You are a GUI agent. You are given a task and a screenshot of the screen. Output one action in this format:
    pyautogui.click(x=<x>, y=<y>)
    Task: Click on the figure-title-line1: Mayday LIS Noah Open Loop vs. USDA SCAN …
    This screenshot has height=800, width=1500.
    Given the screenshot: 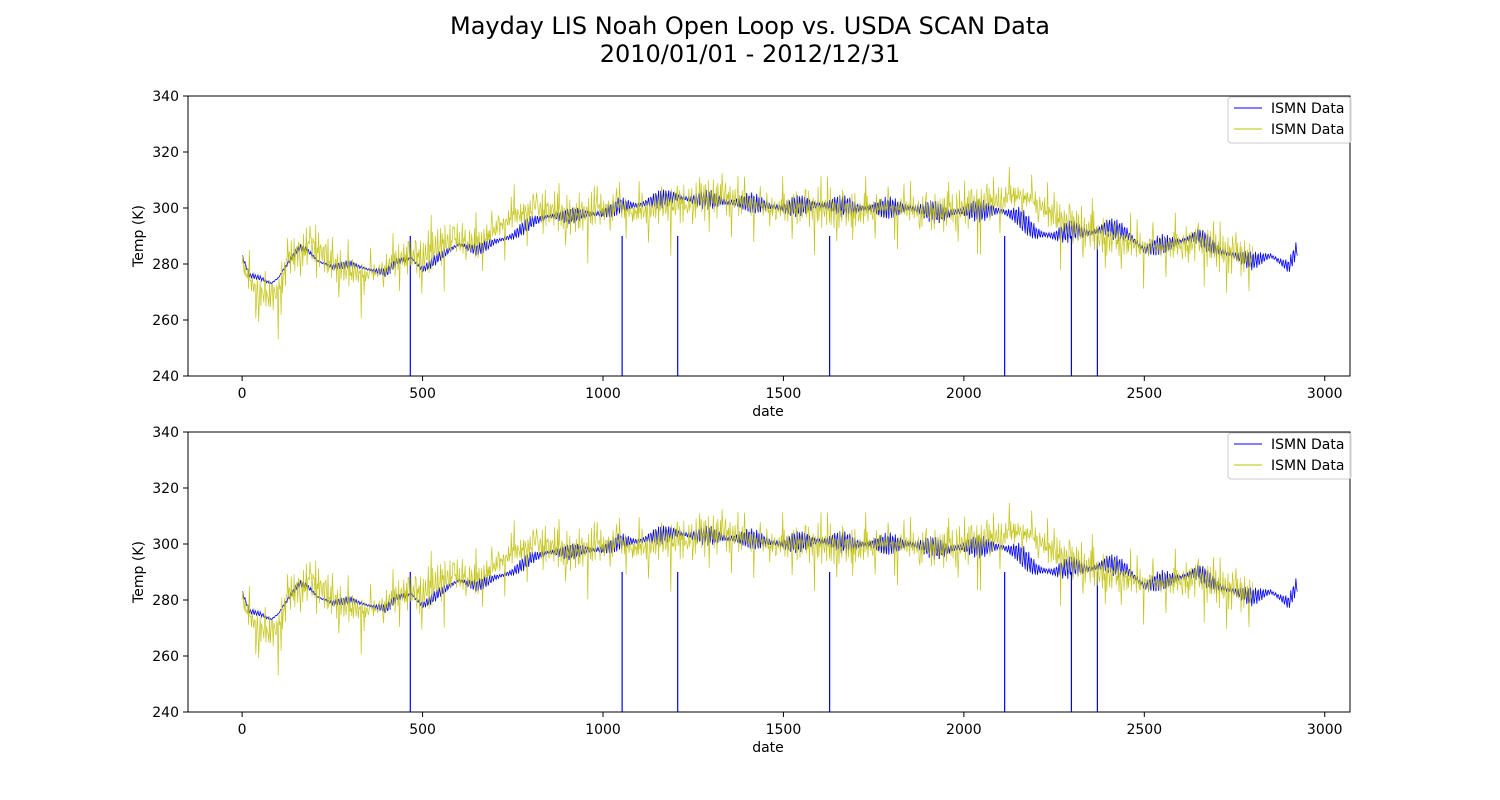 What is the action you would take?
    pyautogui.click(x=750, y=26)
    